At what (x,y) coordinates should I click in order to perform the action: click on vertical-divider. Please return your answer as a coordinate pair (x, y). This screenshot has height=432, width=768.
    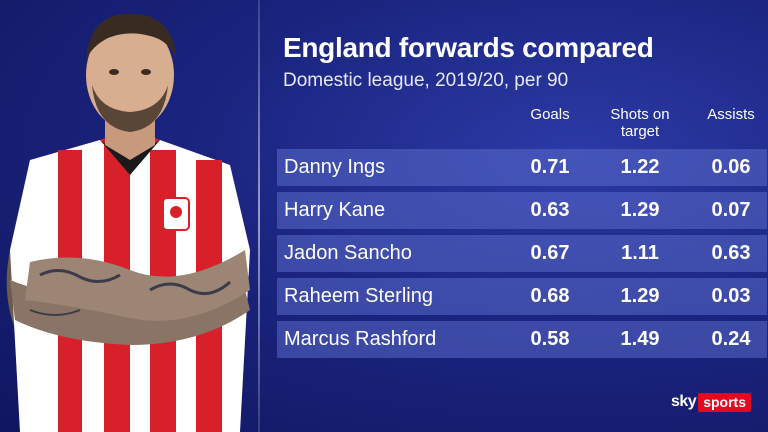
    Looking at the image, I should click on (259, 216).